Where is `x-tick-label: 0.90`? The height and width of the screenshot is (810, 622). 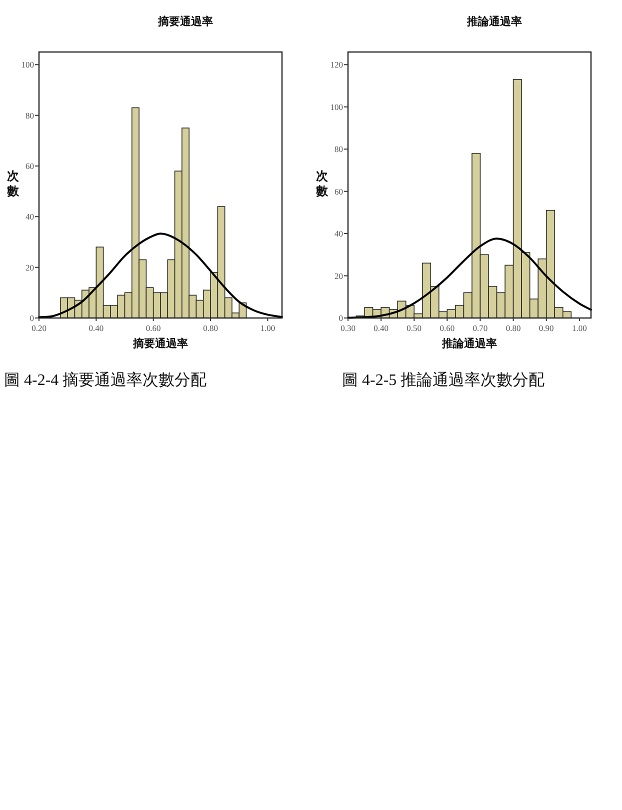
x-tick-label: 0.90 is located at coordinates (546, 328).